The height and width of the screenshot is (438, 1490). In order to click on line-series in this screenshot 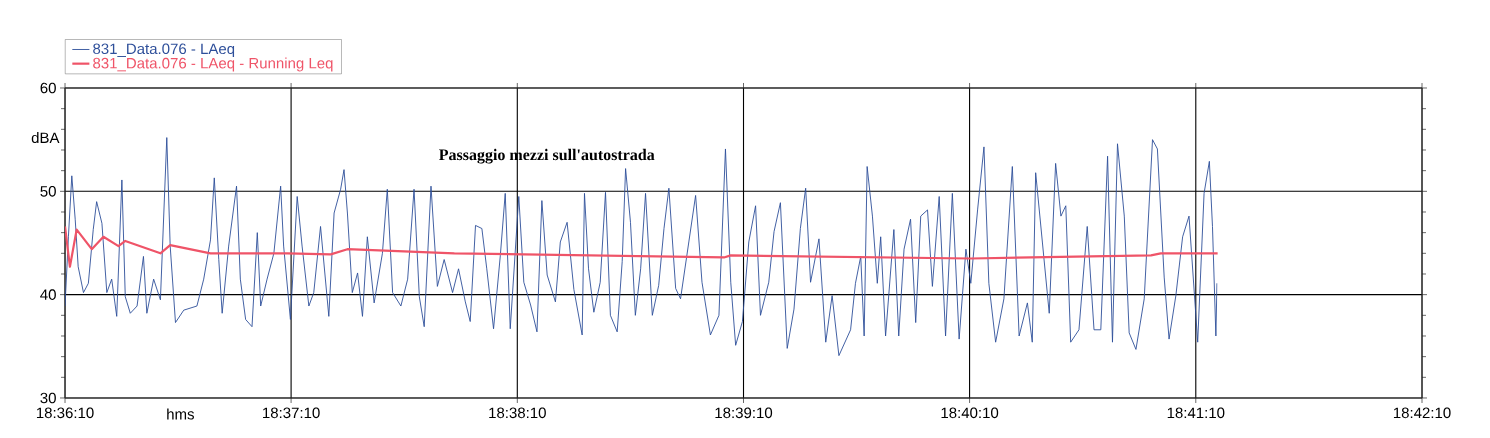, I will do `click(642, 246)`.